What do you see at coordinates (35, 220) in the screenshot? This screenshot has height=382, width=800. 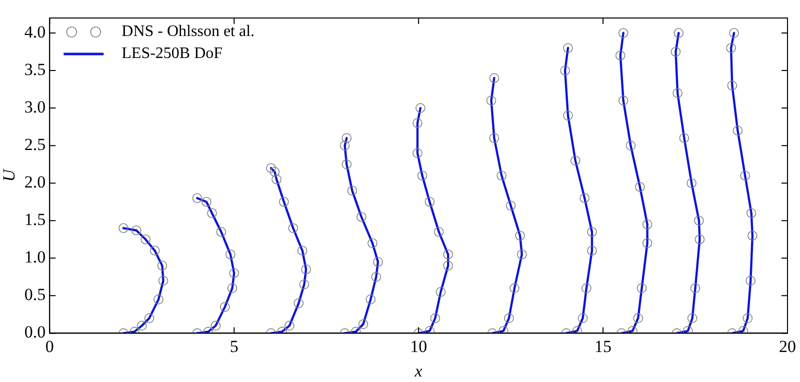 I see `y-tick-label: 1.5` at bounding box center [35, 220].